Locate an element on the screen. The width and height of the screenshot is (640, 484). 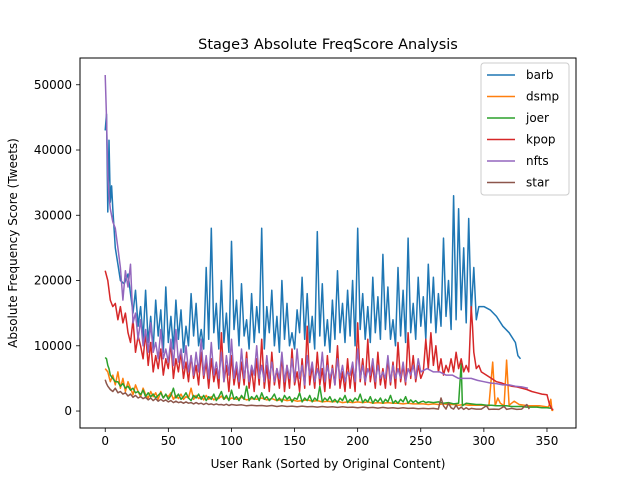
series-line-star is located at coordinates (317, 395).